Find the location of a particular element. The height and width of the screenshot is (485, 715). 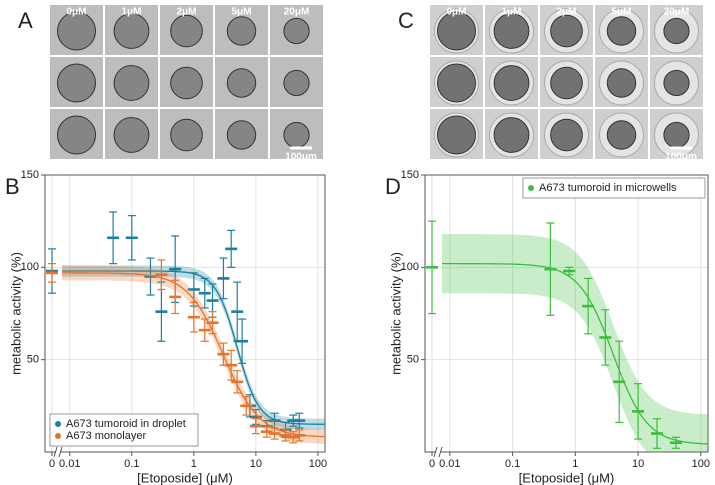

legend-label: A673 monolayer is located at coordinates (106, 436).